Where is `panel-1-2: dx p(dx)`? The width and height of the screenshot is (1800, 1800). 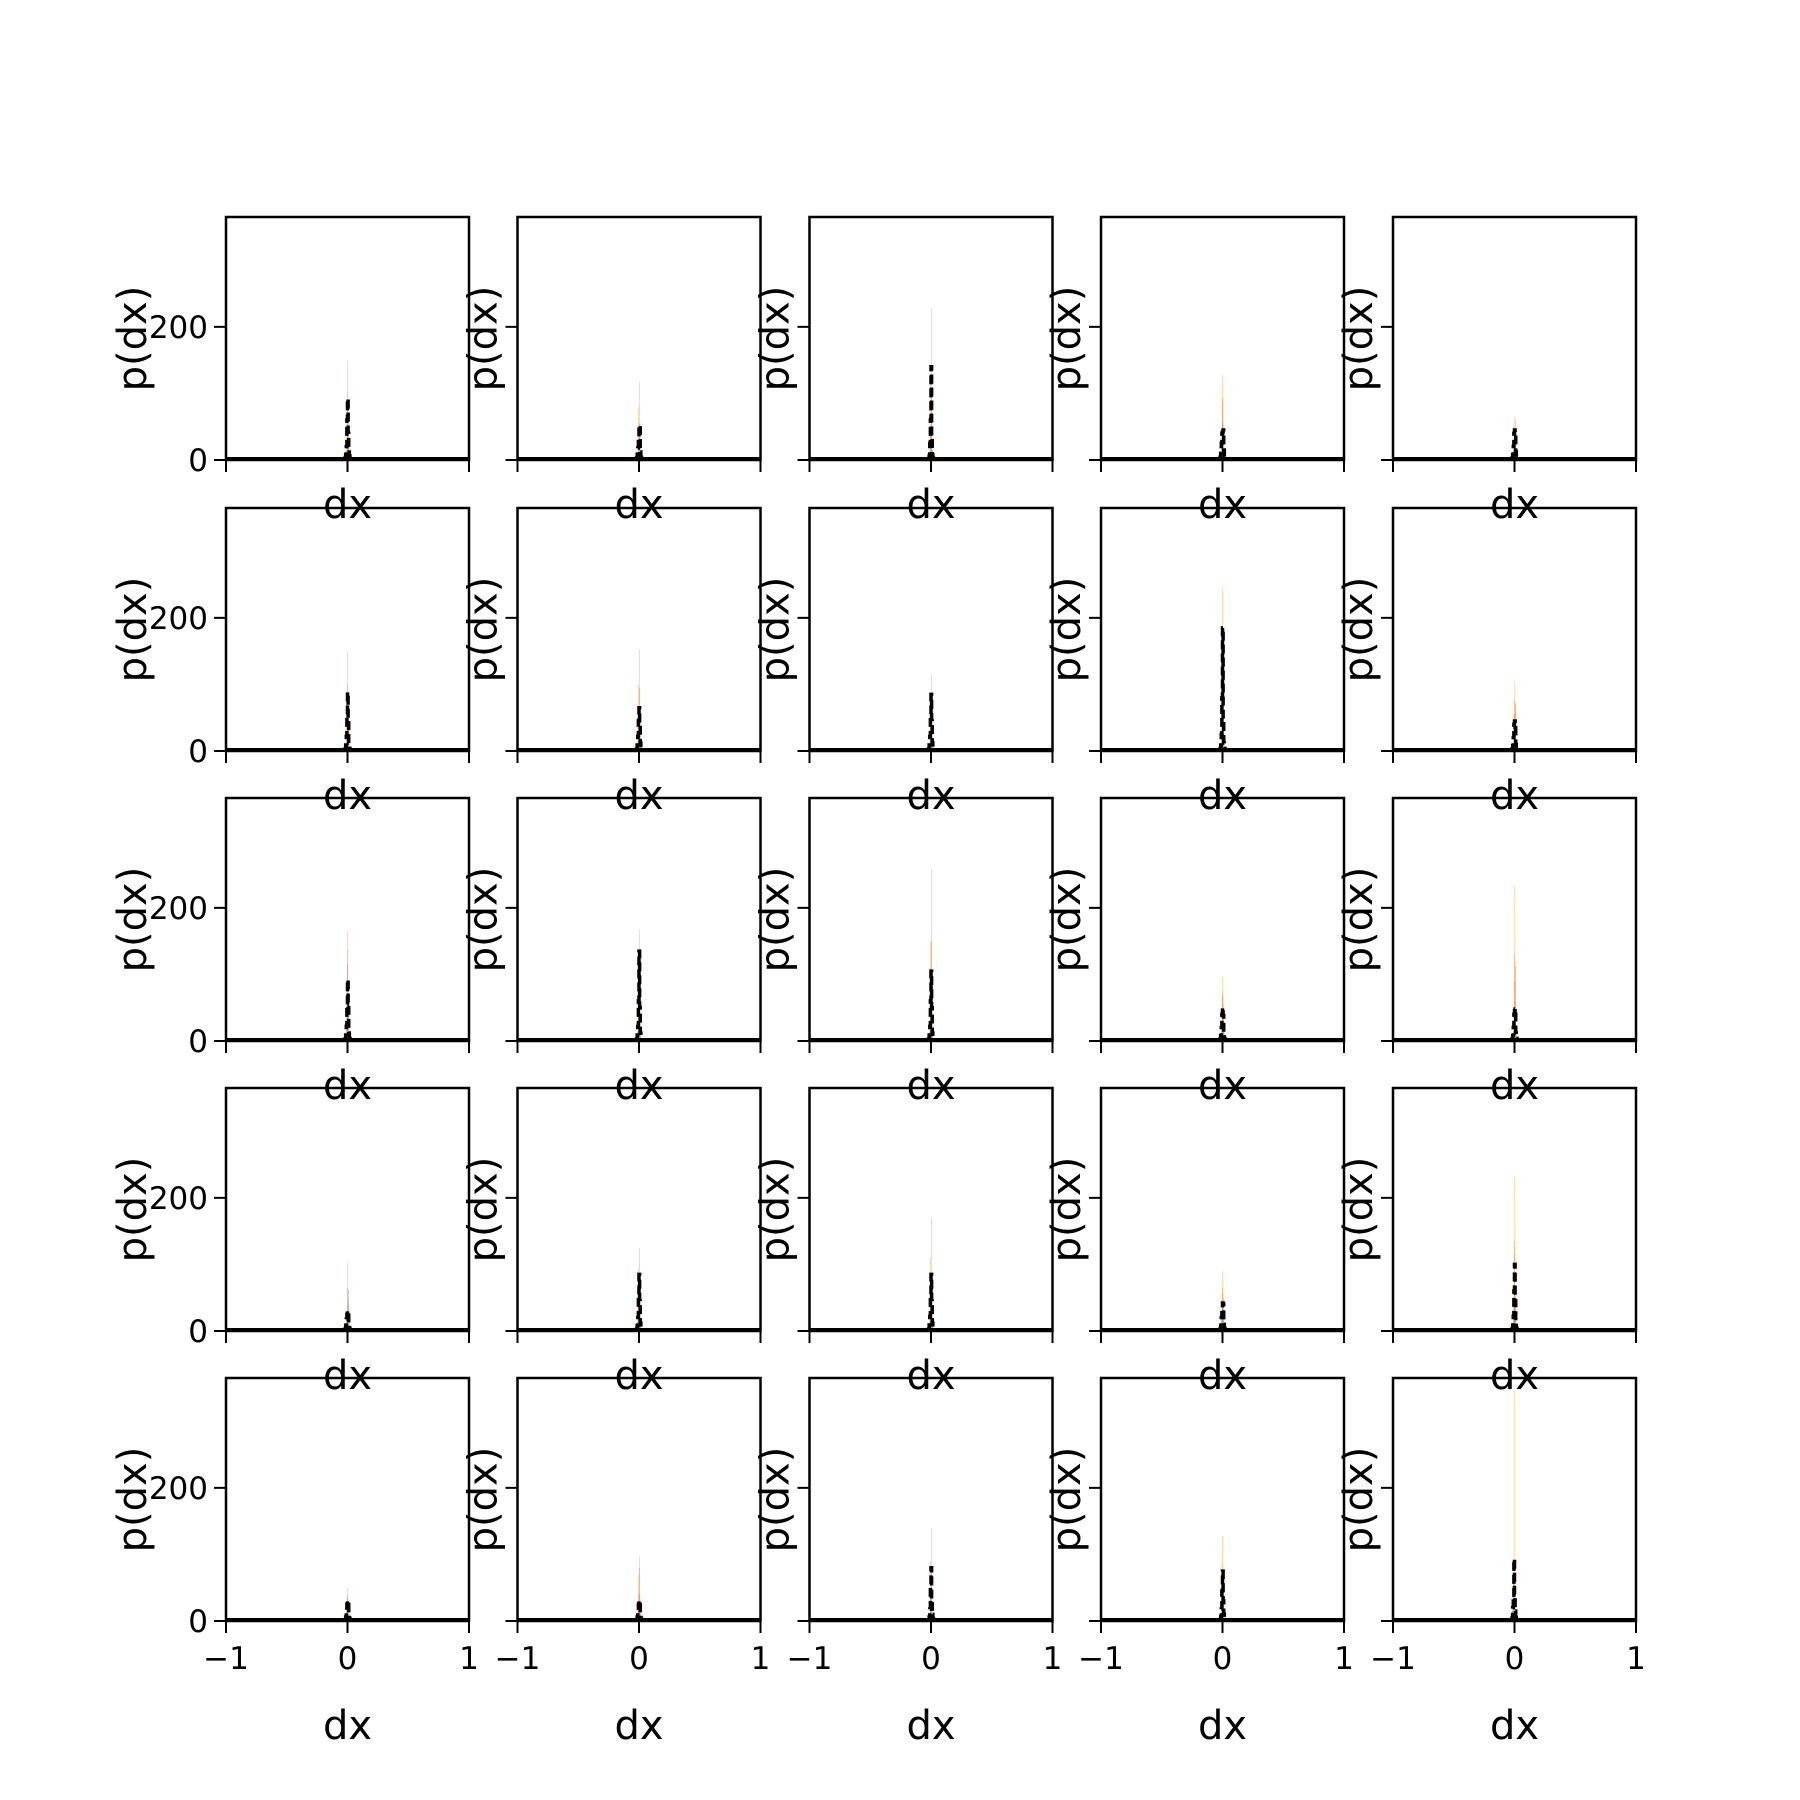 panel-1-2: dx p(dx) is located at coordinates (611, 371).